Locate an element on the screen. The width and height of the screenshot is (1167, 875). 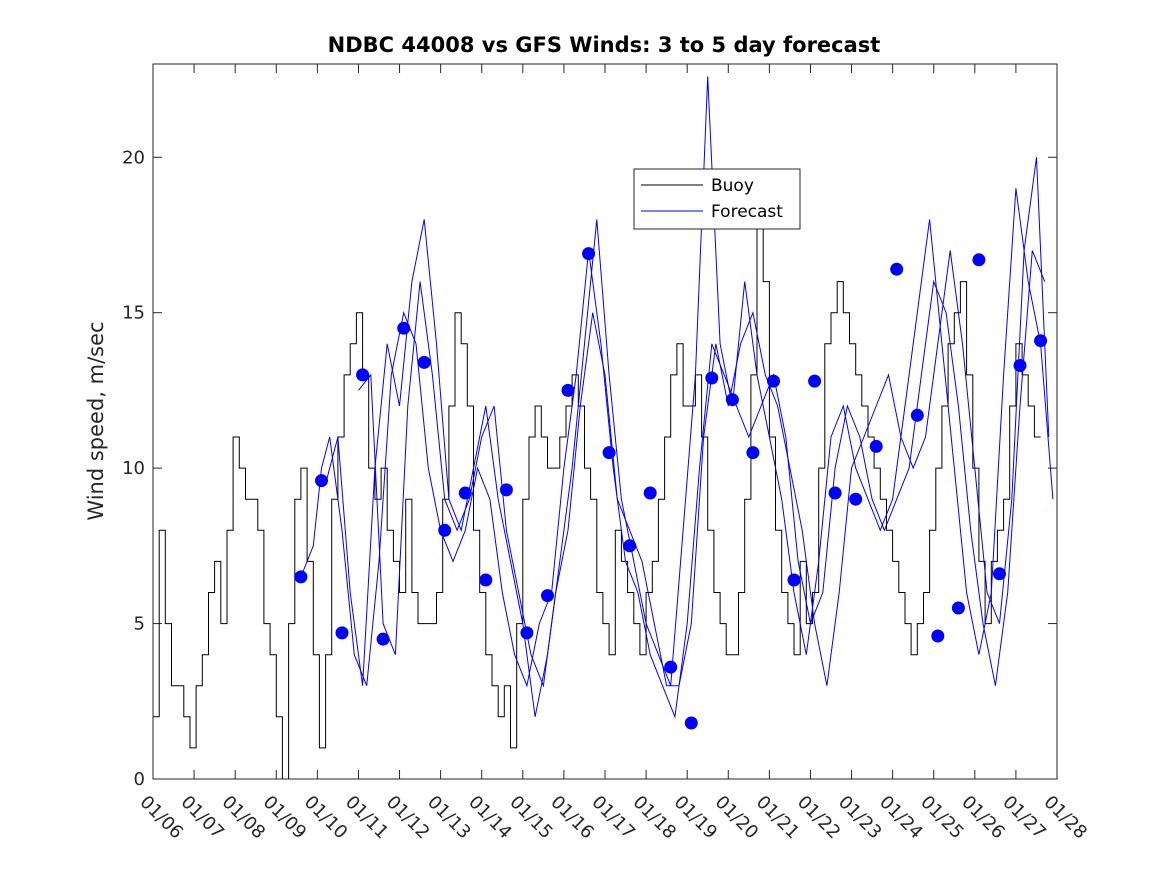
legend-buoy-label: Buoy is located at coordinates (732, 186).